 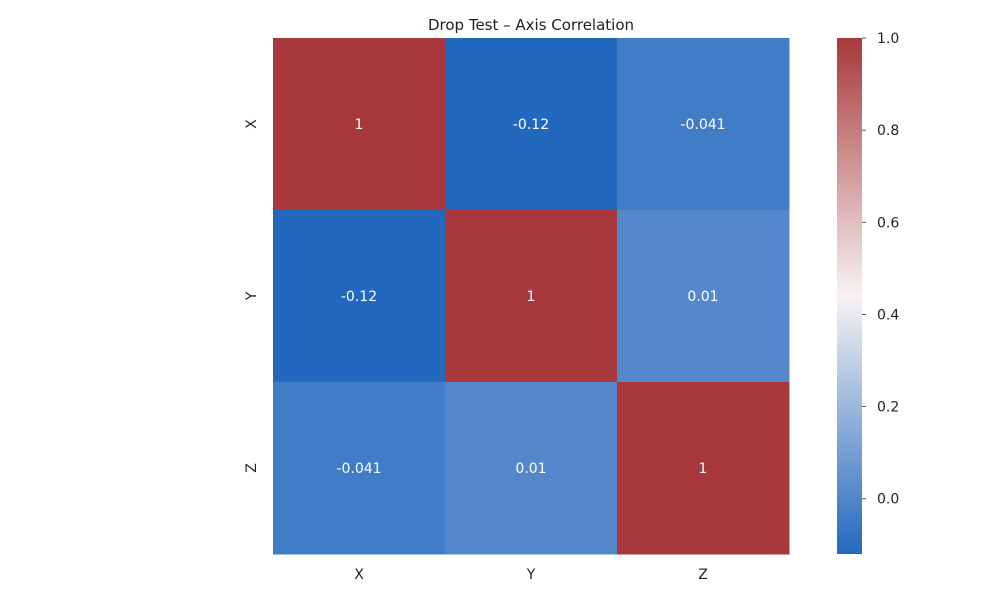 I want to click on heatmap-cell-x-y, so click(x=531, y=124).